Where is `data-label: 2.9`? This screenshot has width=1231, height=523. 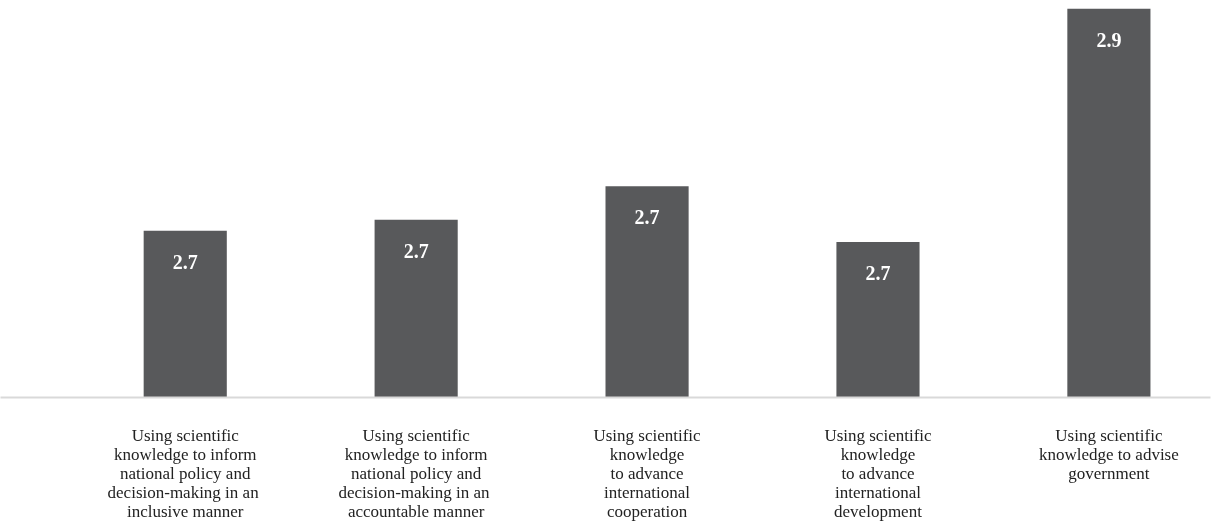 data-label: 2.9 is located at coordinates (1109, 39).